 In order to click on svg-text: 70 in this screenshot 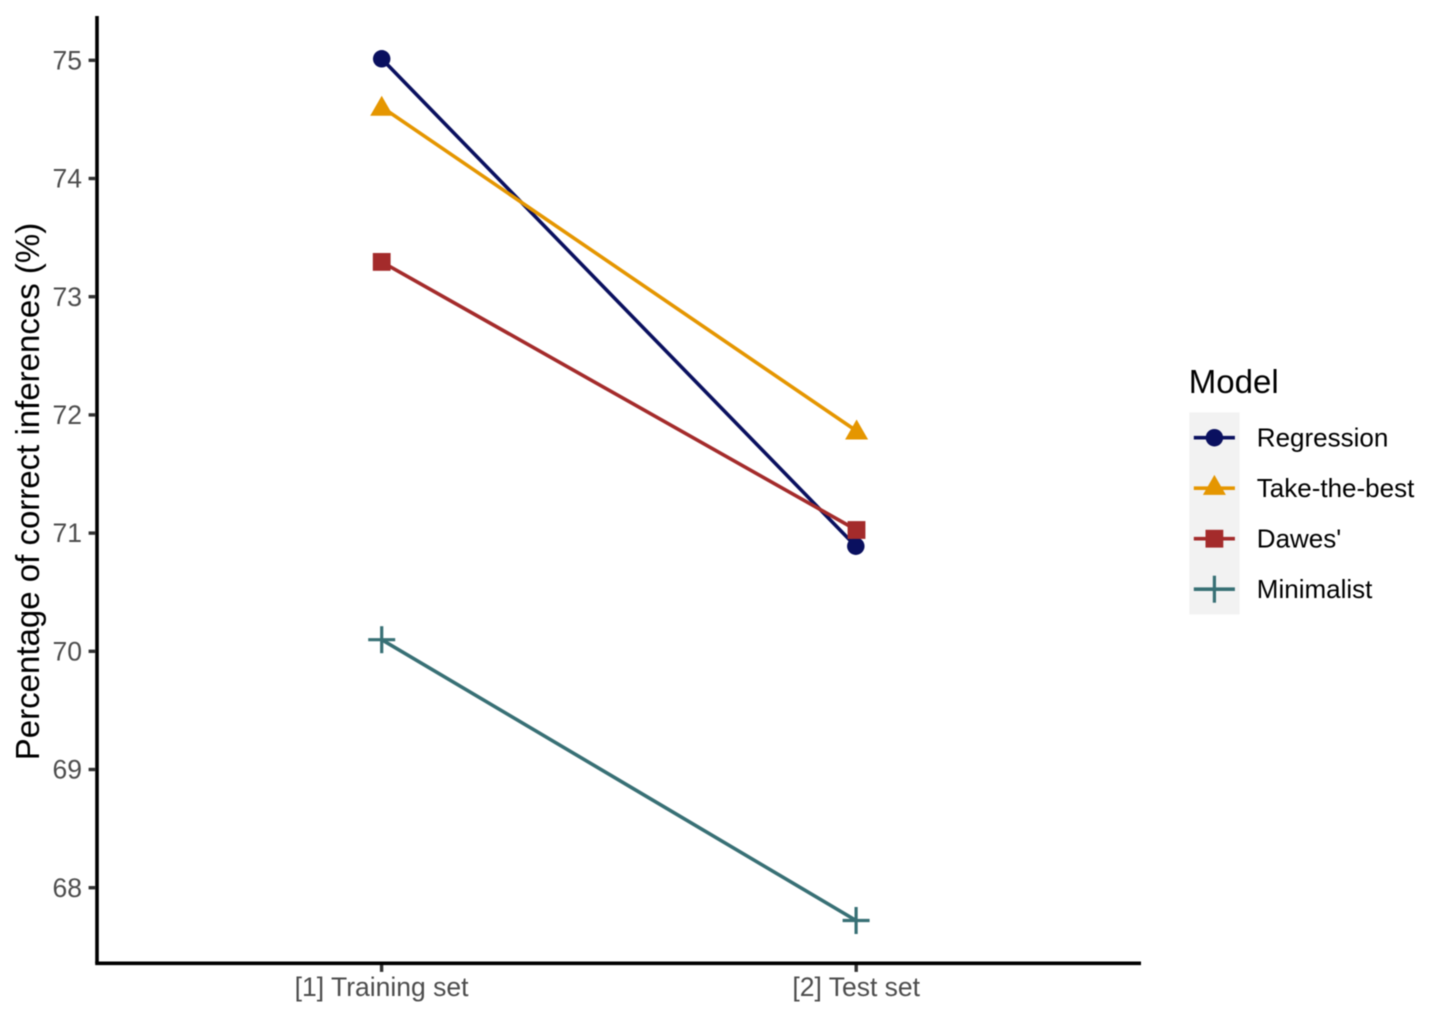, I will do `click(67, 651)`.